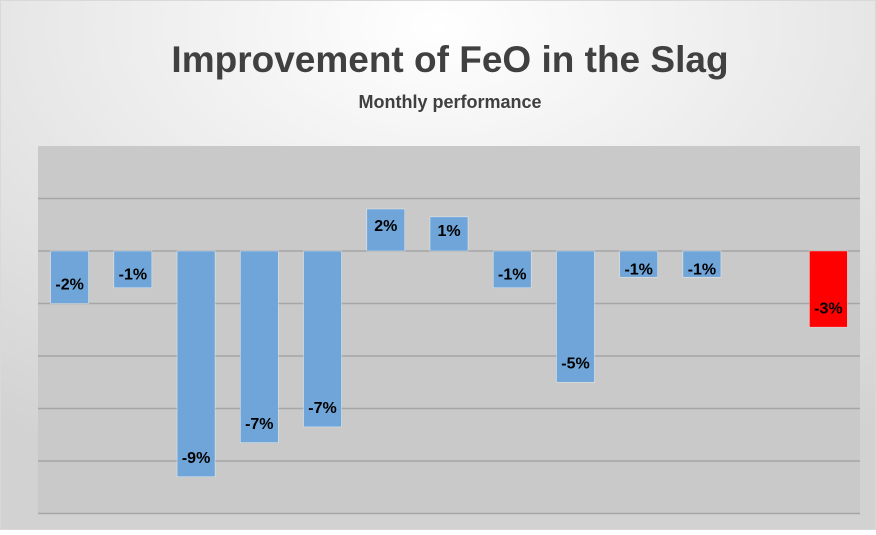  Describe the element at coordinates (449, 102) in the screenshot. I see `chart-subtitle: Monthly performance` at that location.